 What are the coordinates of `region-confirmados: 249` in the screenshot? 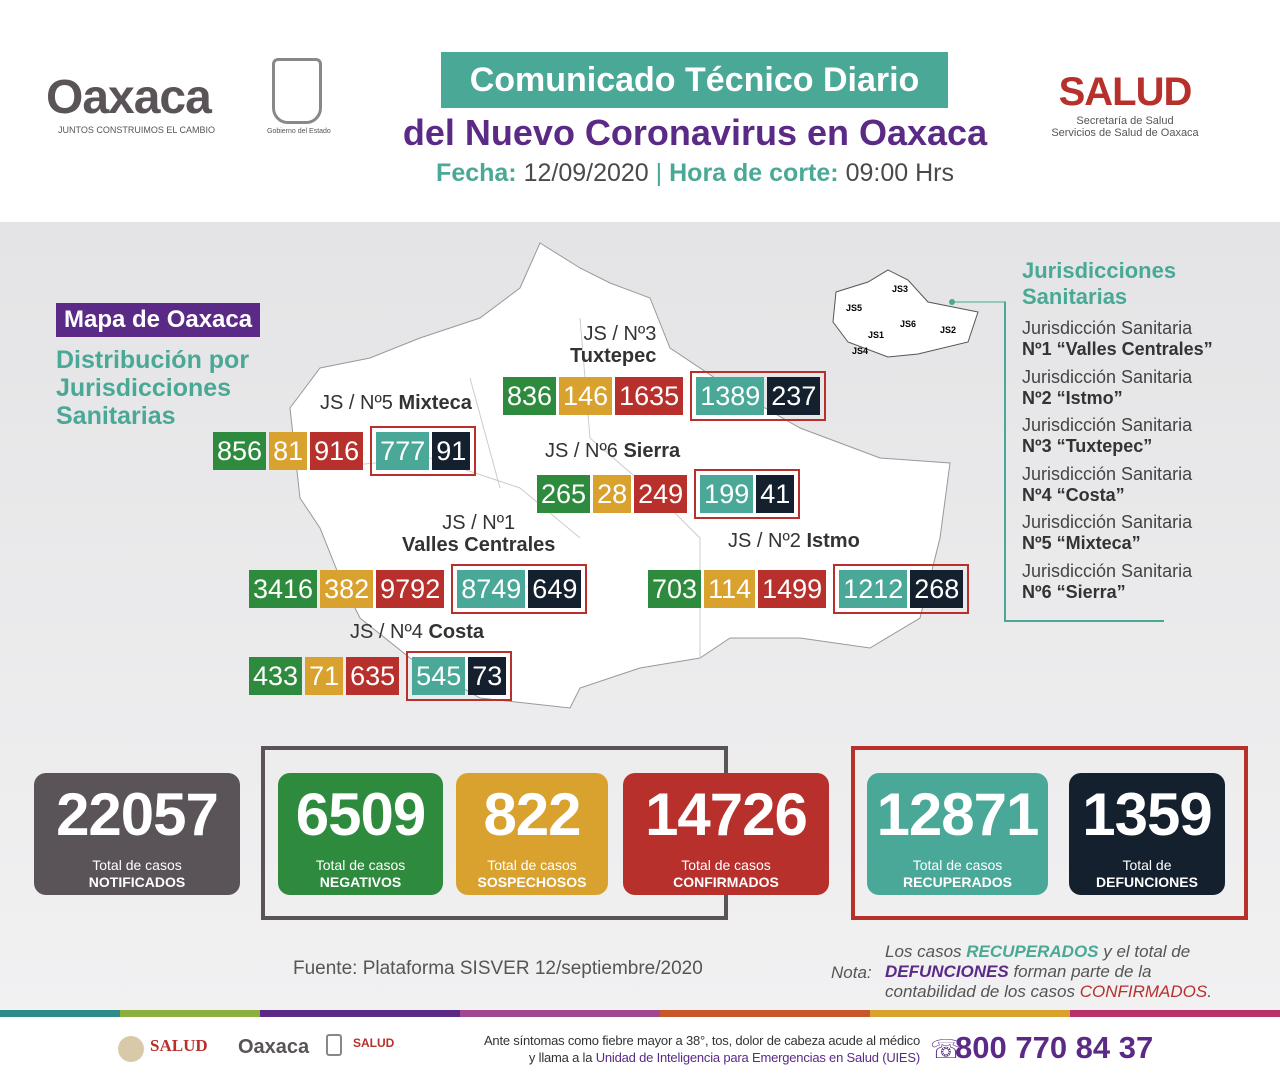 It's located at (661, 494).